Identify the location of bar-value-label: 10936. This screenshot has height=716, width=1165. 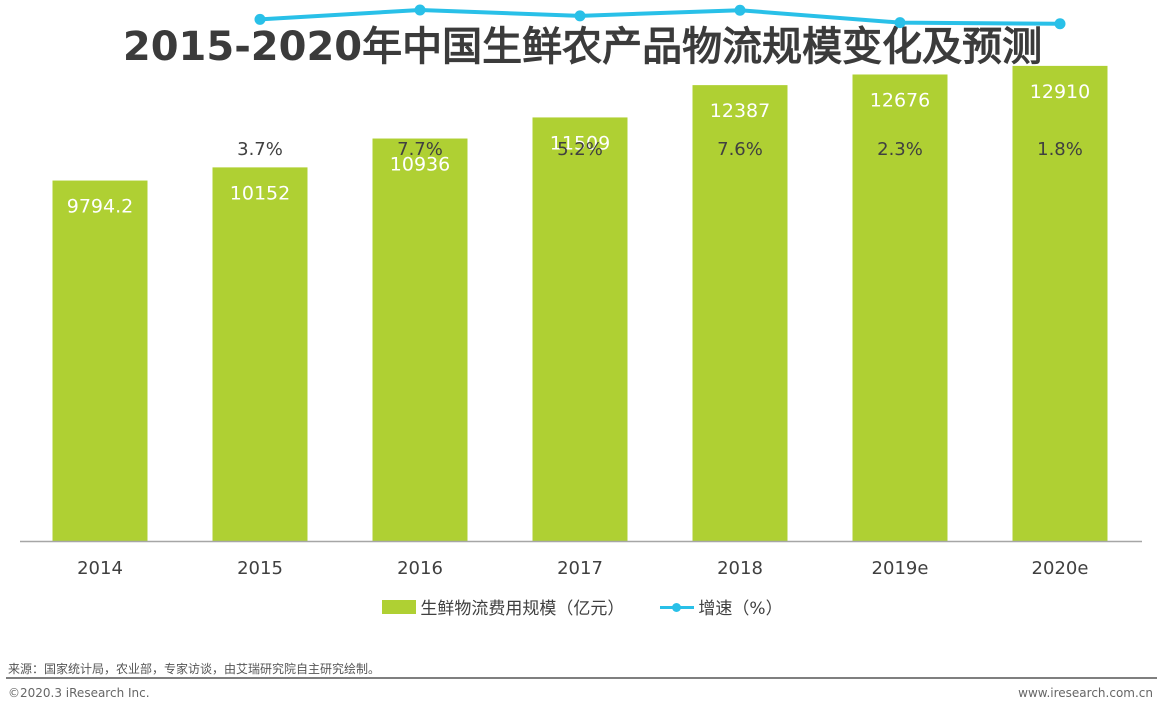
(420, 165).